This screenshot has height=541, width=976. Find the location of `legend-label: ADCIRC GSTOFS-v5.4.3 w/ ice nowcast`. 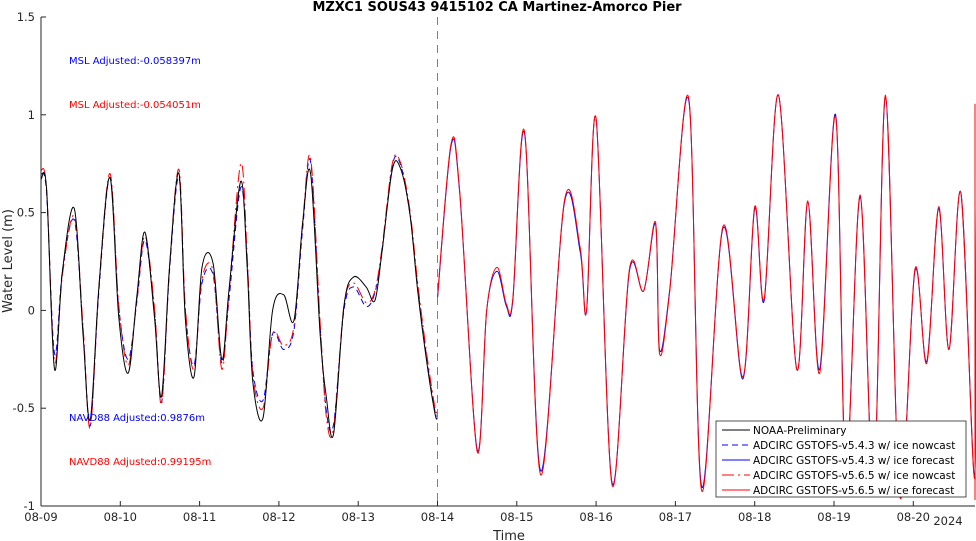

legend-label: ADCIRC GSTOFS-v5.4.3 w/ ice nowcast is located at coordinates (854, 446).